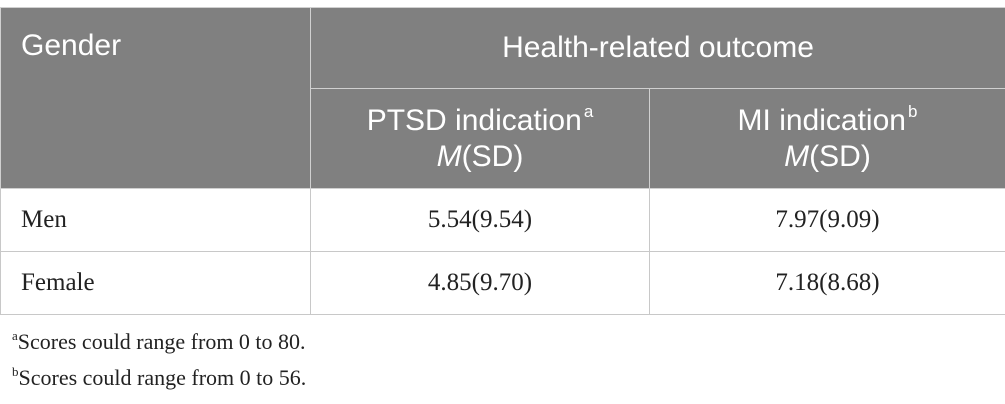  What do you see at coordinates (480, 138) in the screenshot?
I see `header-ptsd: PTSD indication a M(SD)` at bounding box center [480, 138].